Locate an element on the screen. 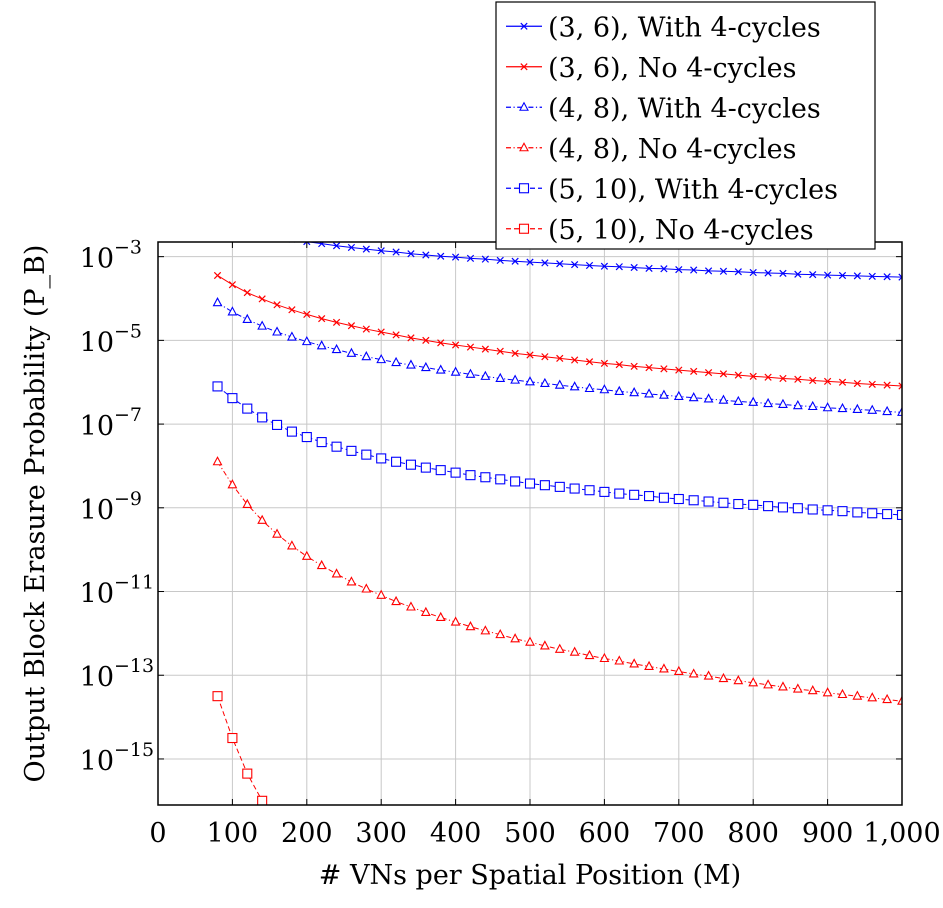  y-tick-exponent: −7 is located at coordinates (128, 415).